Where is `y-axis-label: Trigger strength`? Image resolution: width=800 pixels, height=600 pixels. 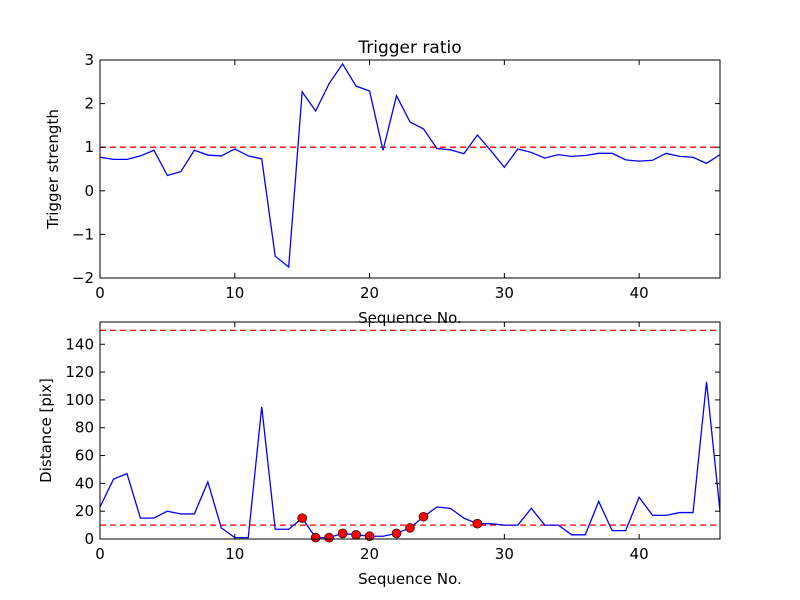
y-axis-label: Trigger strength is located at coordinates (53, 169).